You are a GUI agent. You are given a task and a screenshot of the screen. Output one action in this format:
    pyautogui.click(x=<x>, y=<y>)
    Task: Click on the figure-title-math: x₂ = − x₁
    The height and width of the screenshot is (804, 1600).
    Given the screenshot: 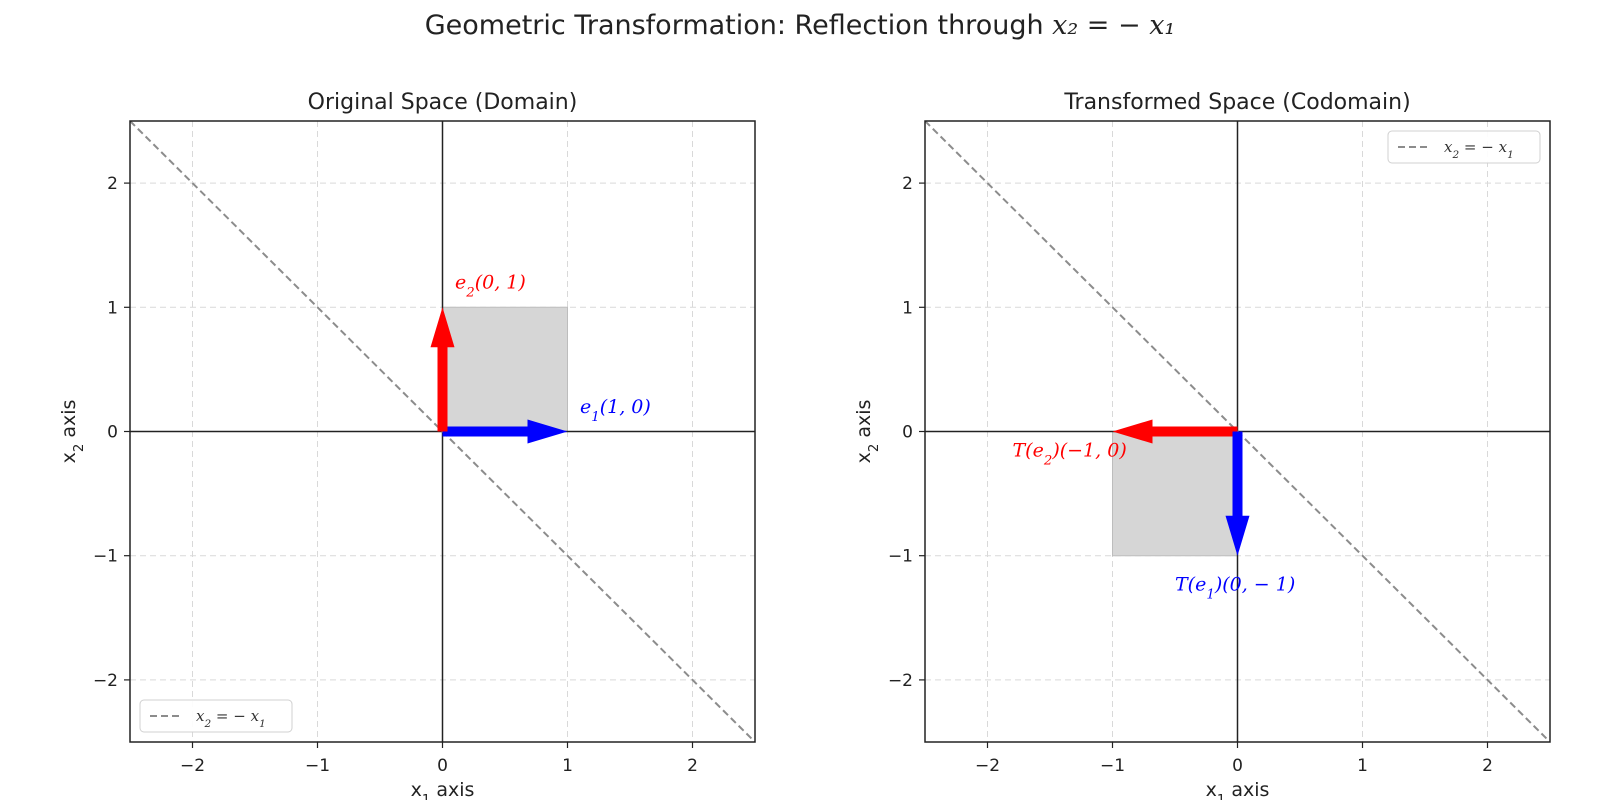 What is the action you would take?
    pyautogui.click(x=1114, y=25)
    